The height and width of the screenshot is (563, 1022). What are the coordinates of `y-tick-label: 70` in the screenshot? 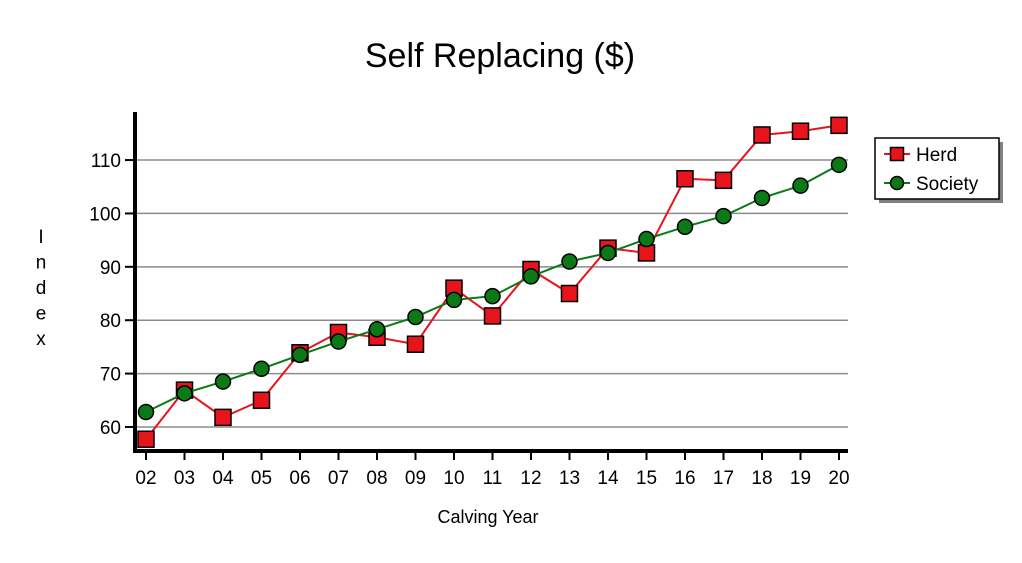 It's located at (110, 375).